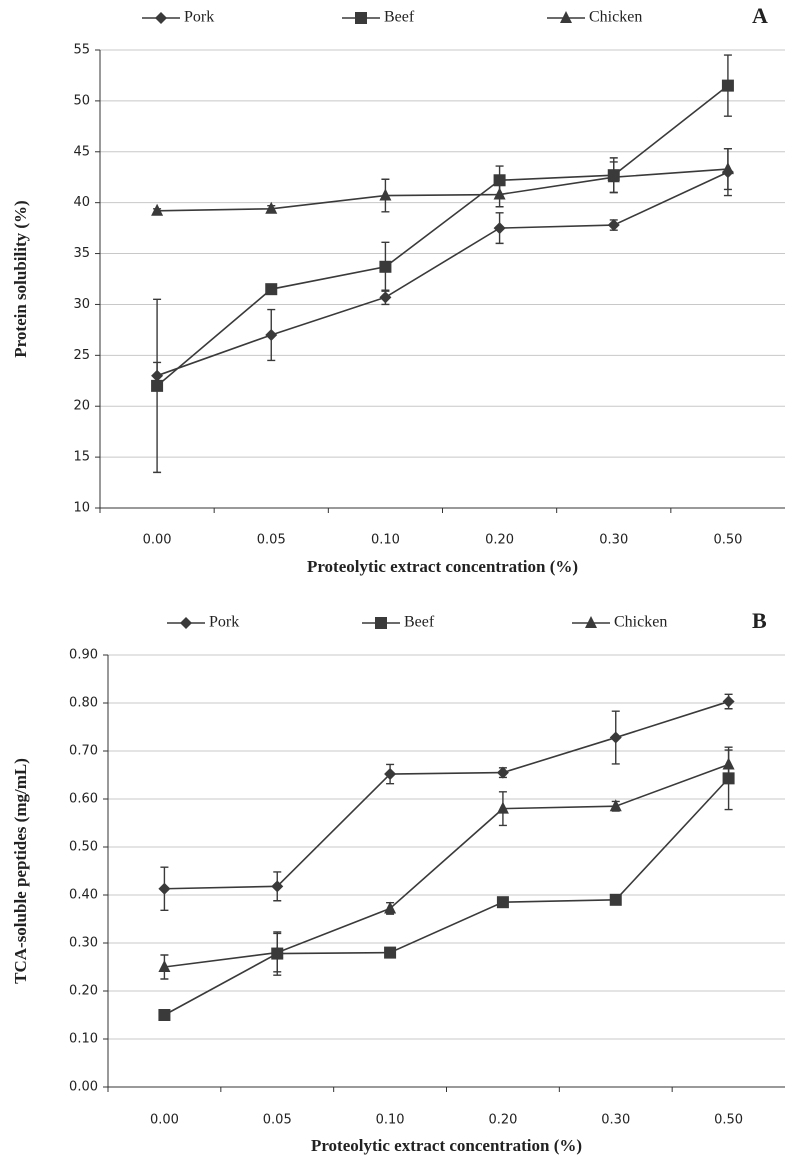 The height and width of the screenshot is (1160, 791). Describe the element at coordinates (81, 508) in the screenshot. I see `y-tick-label: 10` at that location.